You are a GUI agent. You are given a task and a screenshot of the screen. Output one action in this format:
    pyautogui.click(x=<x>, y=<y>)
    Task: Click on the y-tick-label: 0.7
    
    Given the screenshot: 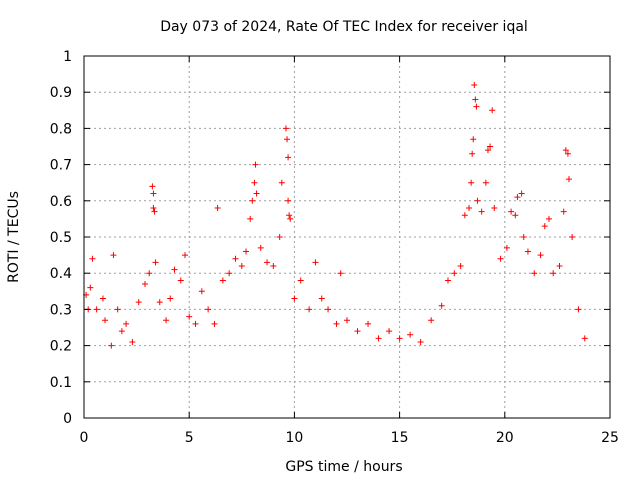 What is the action you would take?
    pyautogui.click(x=61, y=166)
    